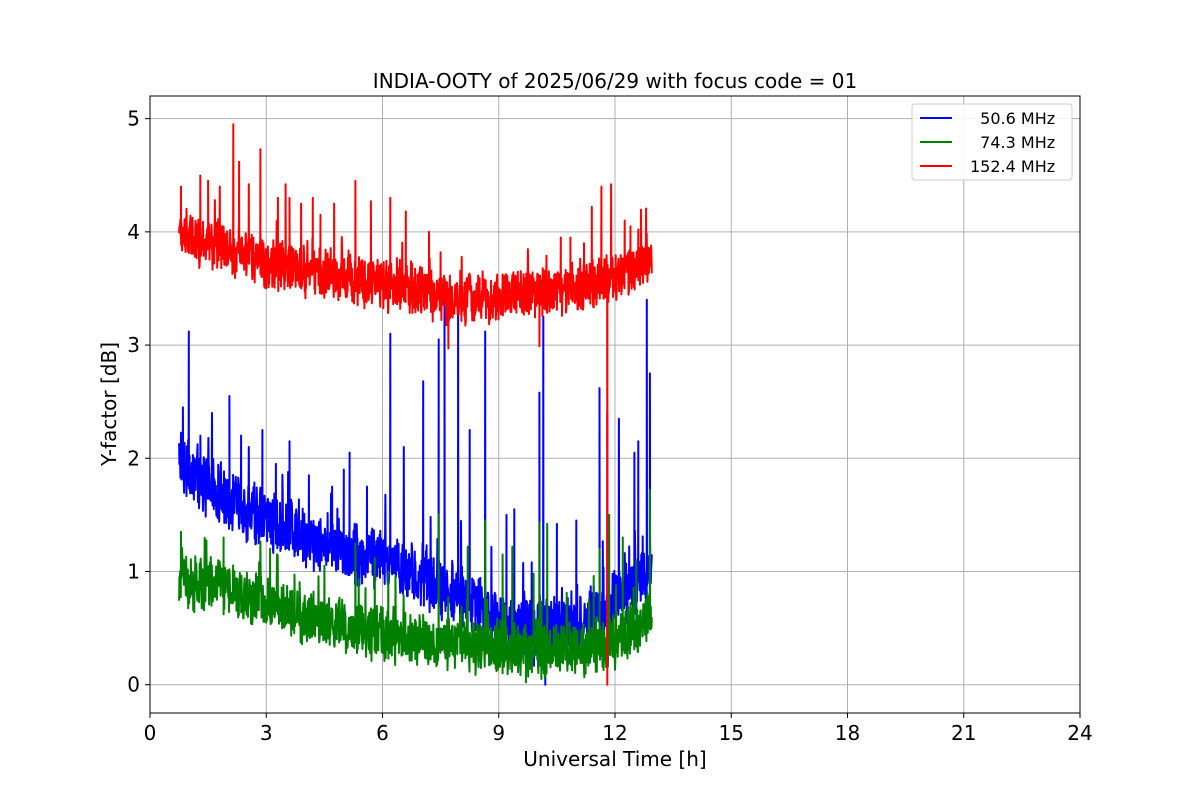  I want to click on y-tick-label: 1, so click(133, 571).